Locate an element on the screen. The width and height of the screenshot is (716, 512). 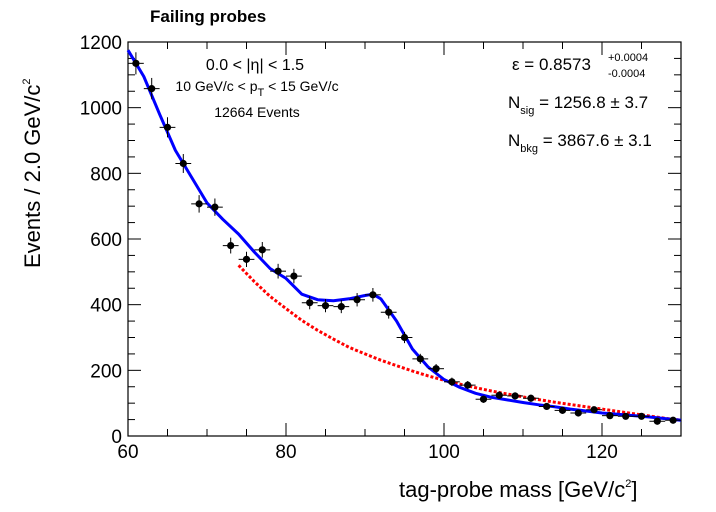
pt-cut-label: 10 GeV/c < pT < 15 GeV/c is located at coordinates (256, 88).